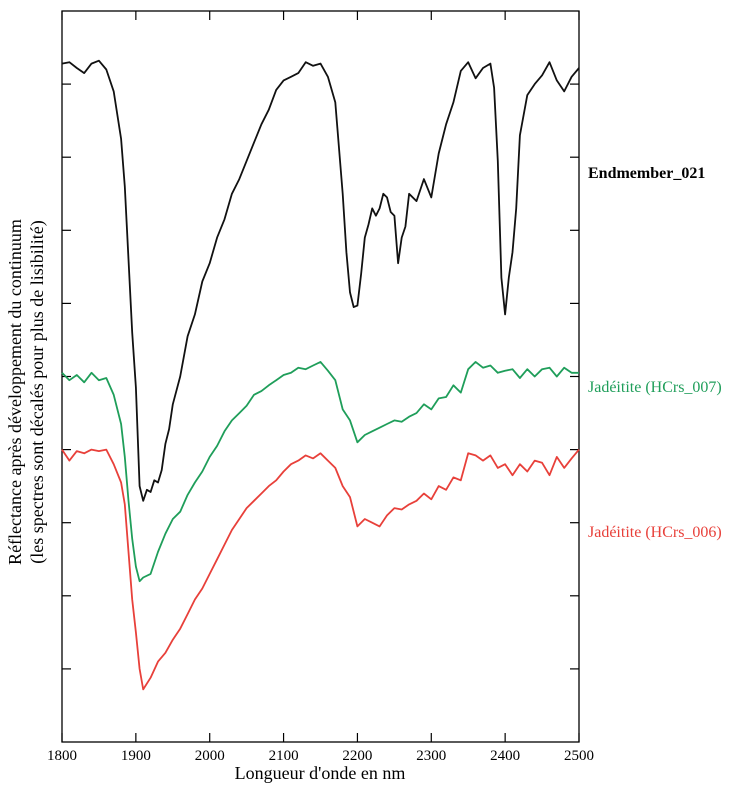 Image resolution: width=738 pixels, height=787 pixels. I want to click on series-label-jadeitite-hcrs-007: Jadéitite (HCrs_007), so click(655, 387).